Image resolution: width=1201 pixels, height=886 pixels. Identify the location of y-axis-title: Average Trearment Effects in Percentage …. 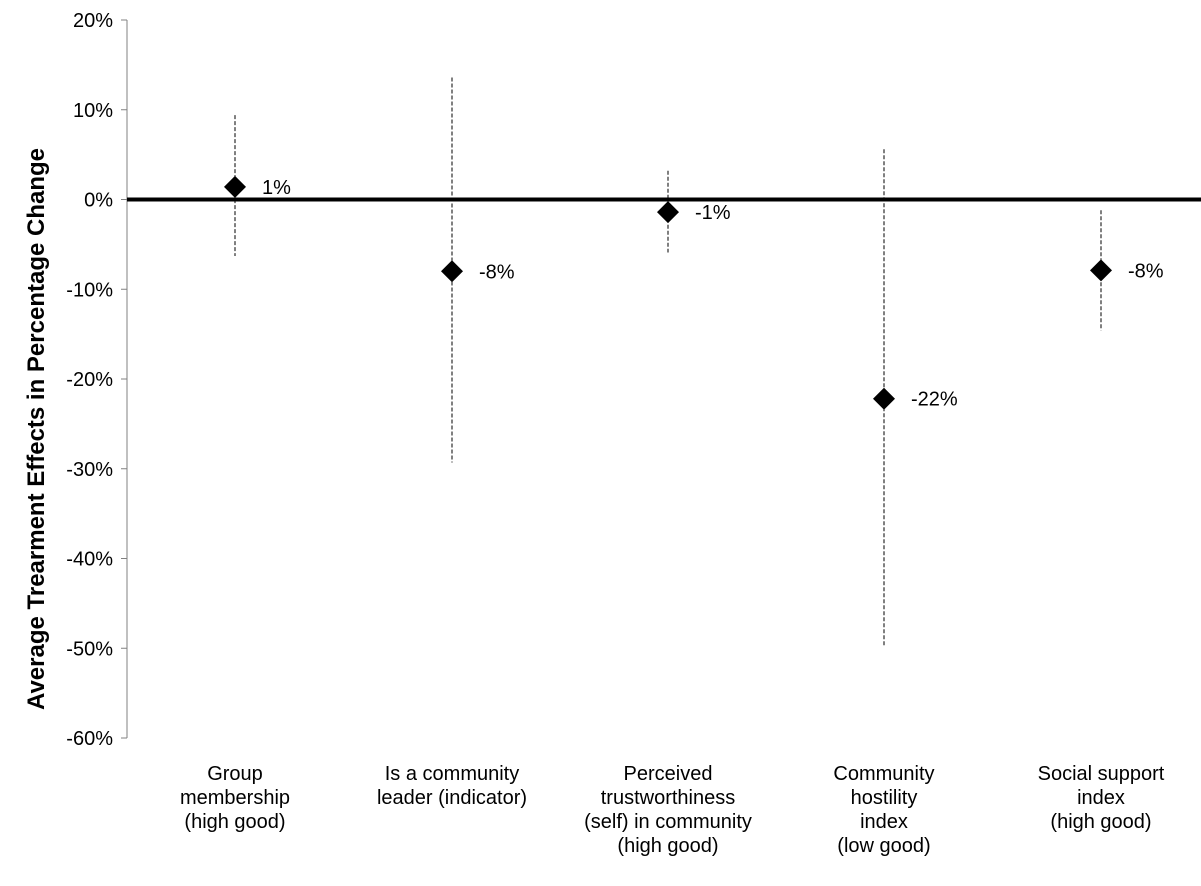
(36, 429).